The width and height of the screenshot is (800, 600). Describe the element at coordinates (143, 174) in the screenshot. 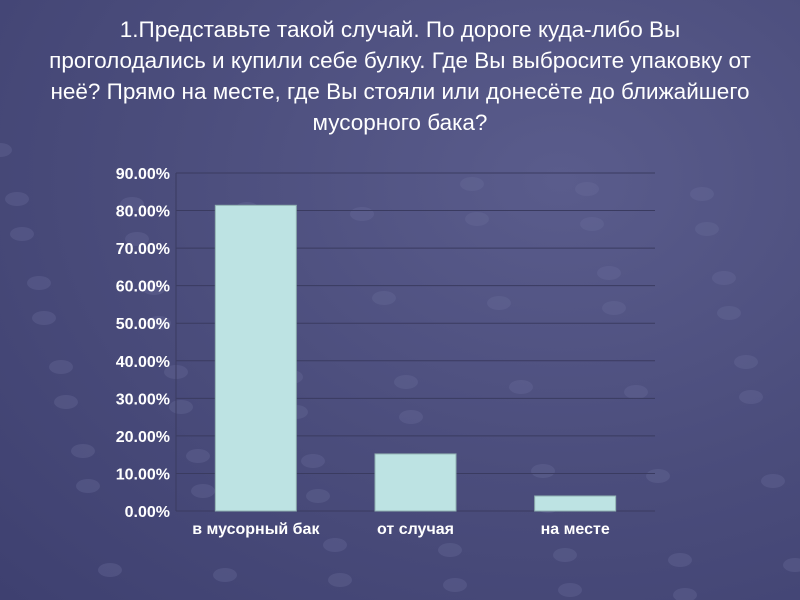

I see `y-tick-label: 90.00%` at that location.